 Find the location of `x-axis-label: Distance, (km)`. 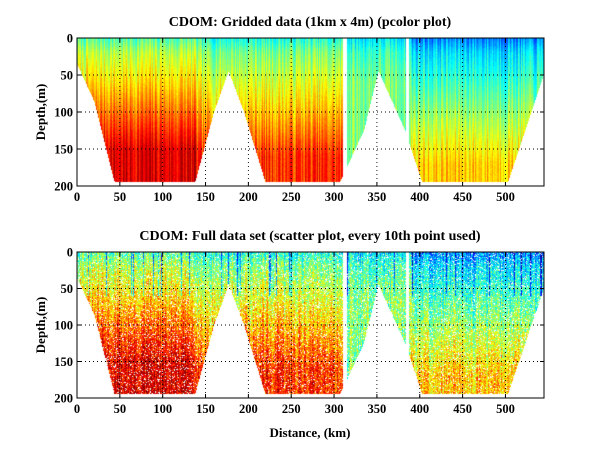

x-axis-label: Distance, (km) is located at coordinates (310, 432).